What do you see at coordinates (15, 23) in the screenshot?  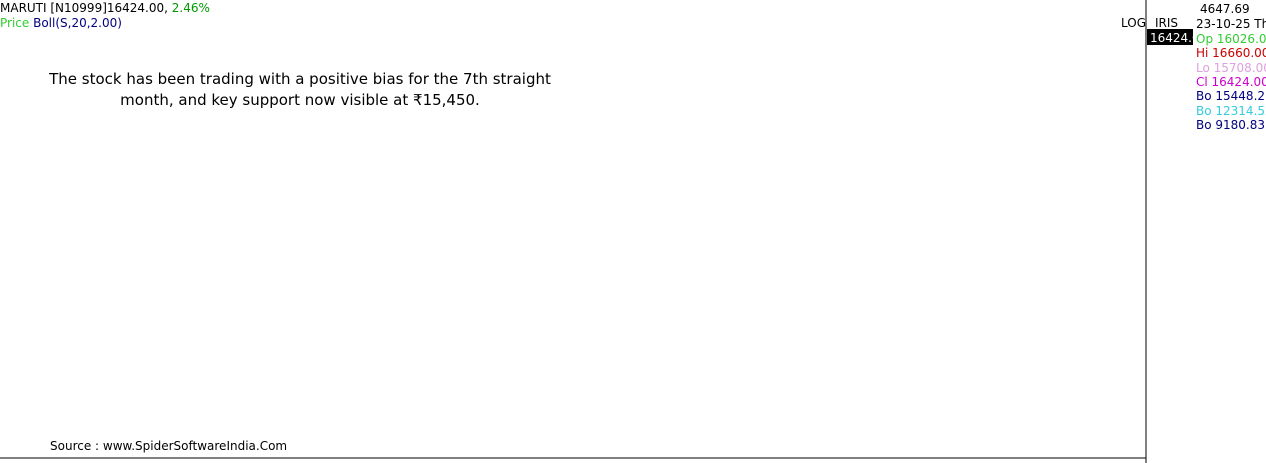 I see `indicator-label: Price` at bounding box center [15, 23].